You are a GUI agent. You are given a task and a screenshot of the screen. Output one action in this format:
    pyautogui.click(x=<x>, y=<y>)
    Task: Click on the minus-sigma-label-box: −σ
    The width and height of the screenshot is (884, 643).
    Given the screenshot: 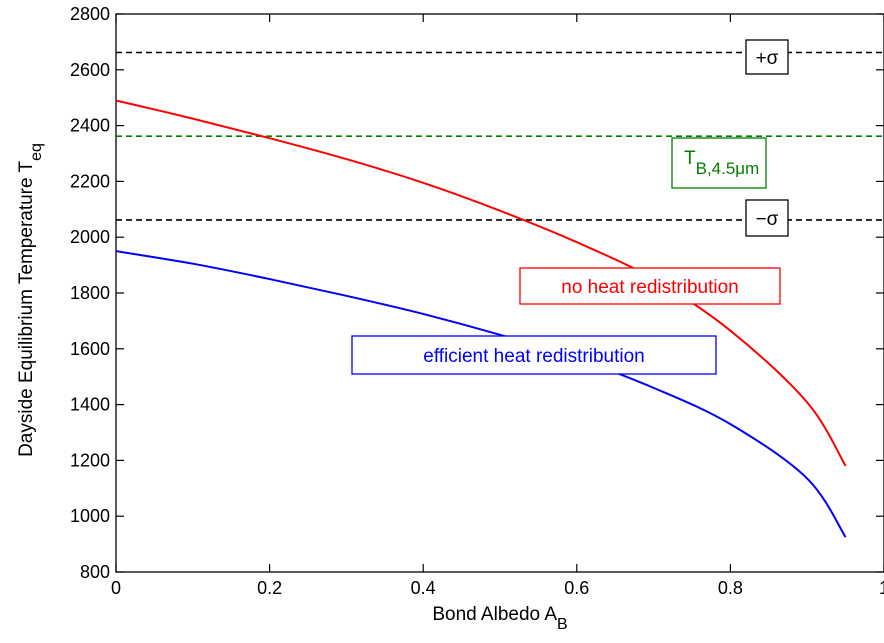 What is the action you would take?
    pyautogui.click(x=767, y=218)
    